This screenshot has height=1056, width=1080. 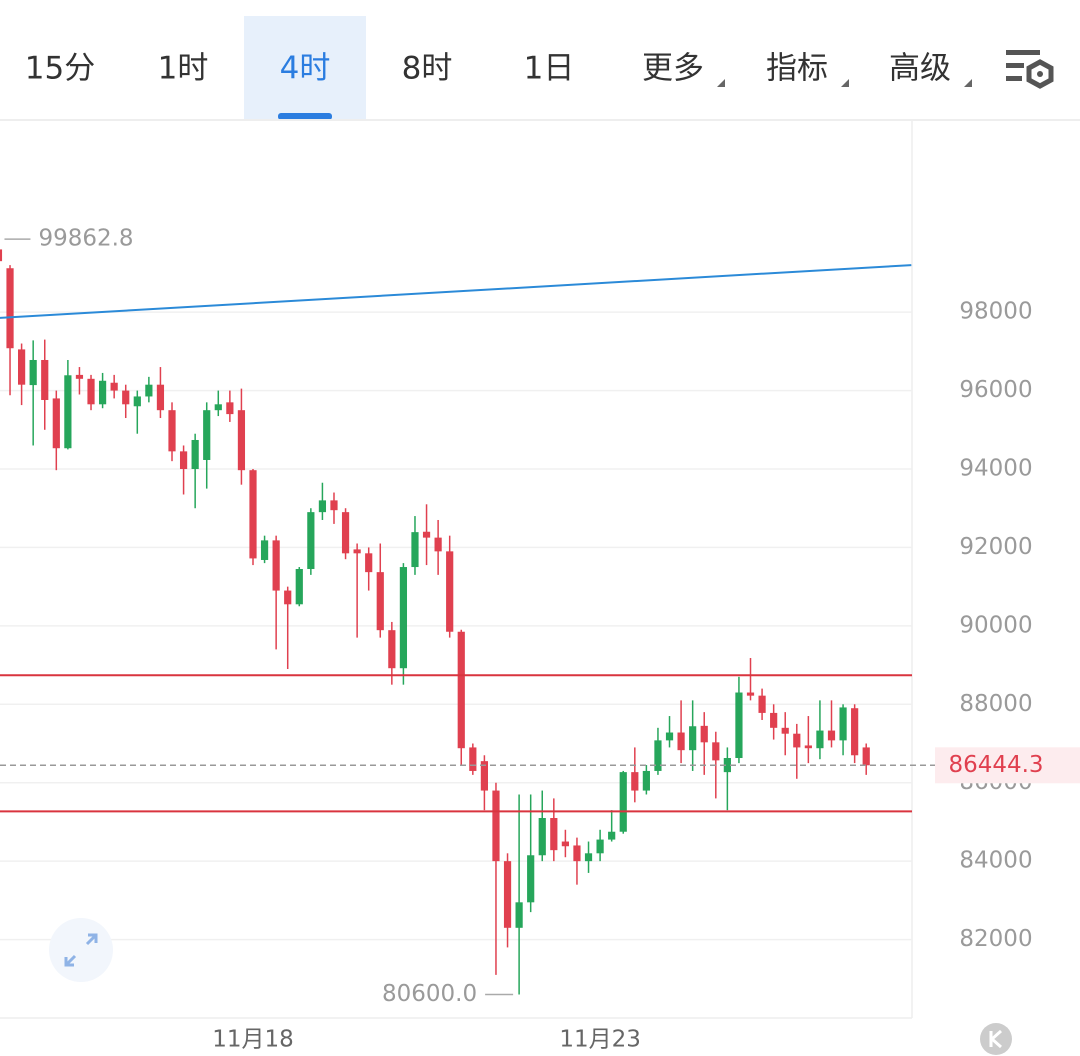 I want to click on y-tick-label: 90000, so click(x=995, y=625).